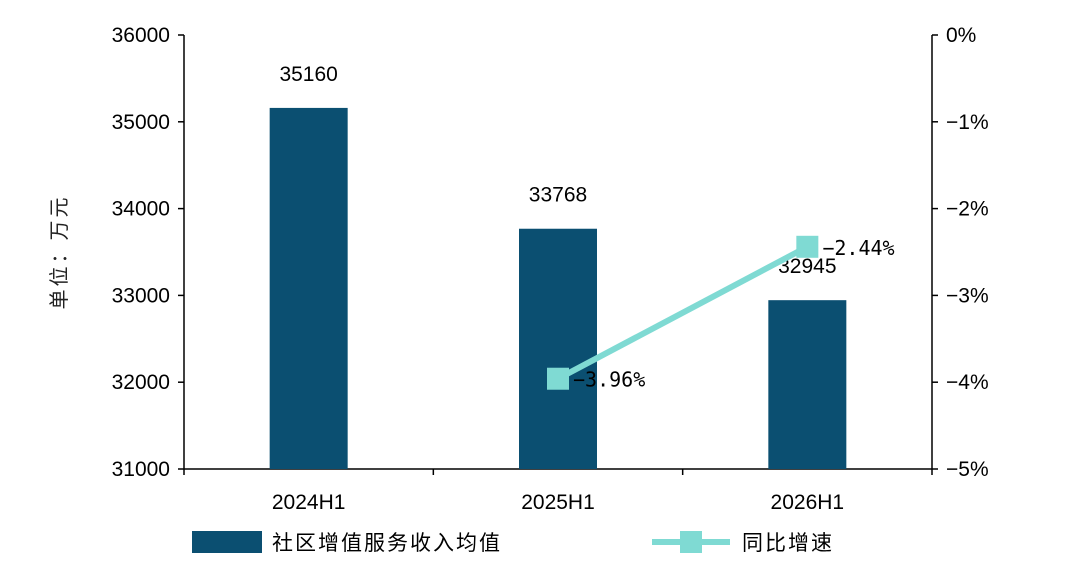 This screenshot has width=1080, height=579. I want to click on growth-value-label: −2.44%, so click(858, 248).